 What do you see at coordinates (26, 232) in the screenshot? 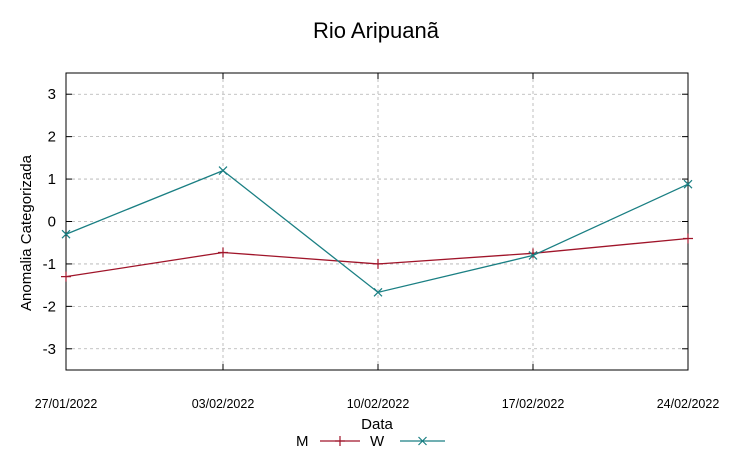
I see `y-axis-label: Anomalia Categorizada` at bounding box center [26, 232].